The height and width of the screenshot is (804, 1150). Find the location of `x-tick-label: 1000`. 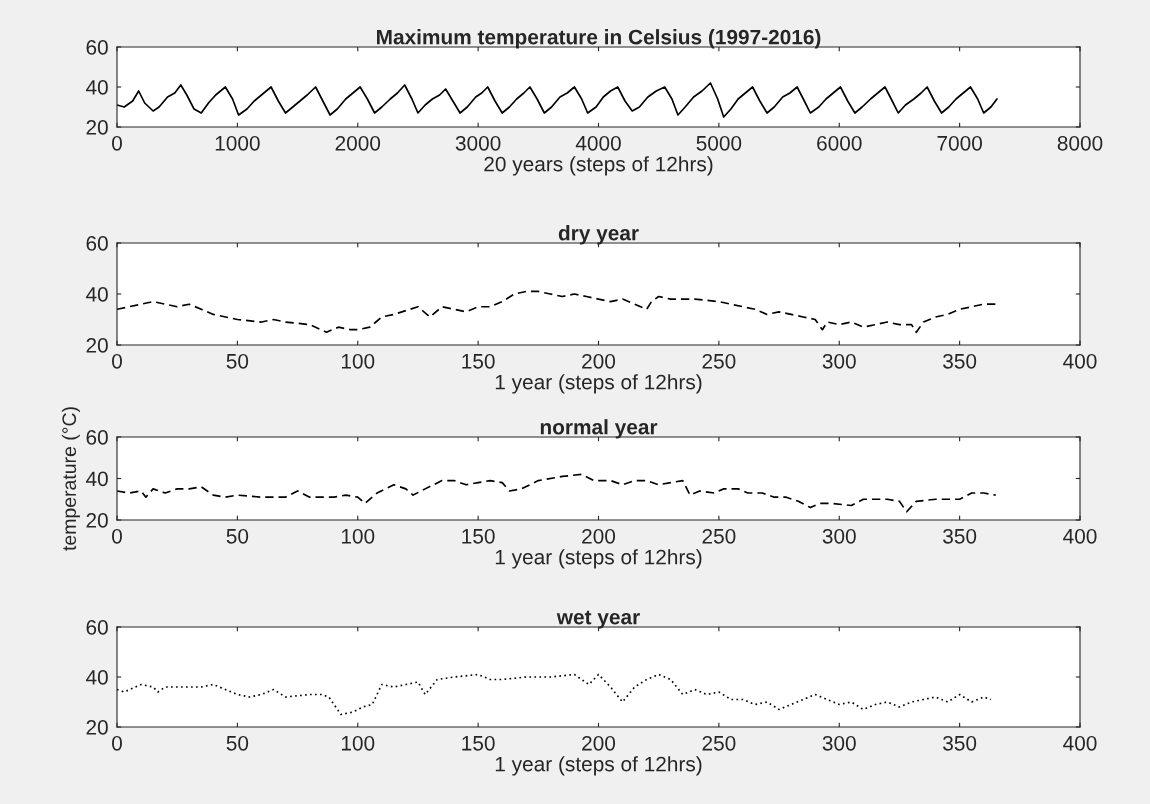

x-tick-label: 1000 is located at coordinates (237, 143).